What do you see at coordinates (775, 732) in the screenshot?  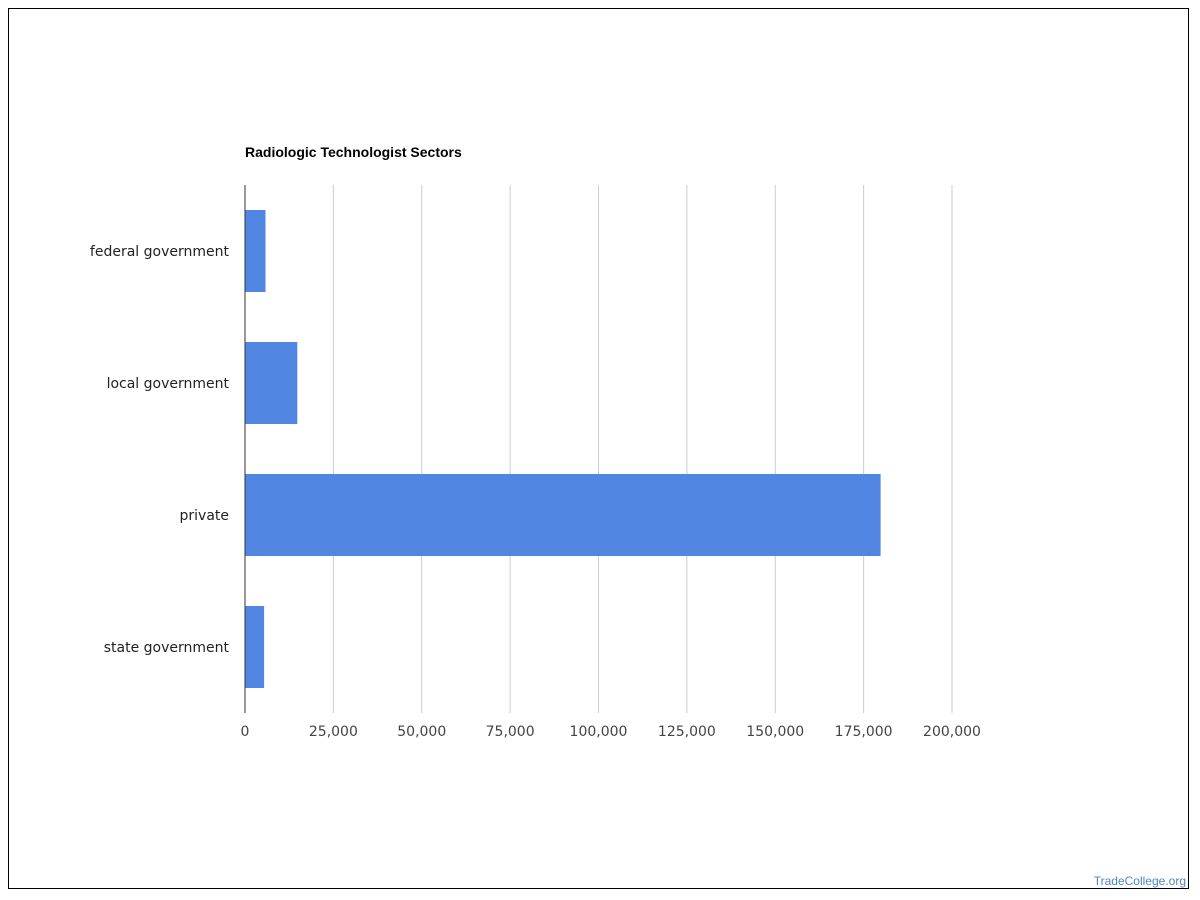 I see `x-tick-label: 150,000` at bounding box center [775, 732].